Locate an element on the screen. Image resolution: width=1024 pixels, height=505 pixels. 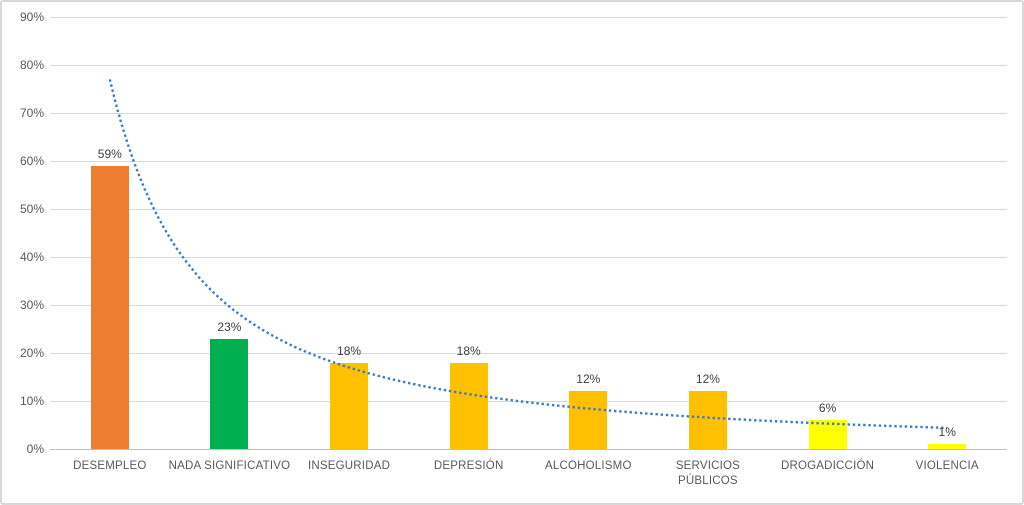
bar-depresi-n is located at coordinates (468, 406).